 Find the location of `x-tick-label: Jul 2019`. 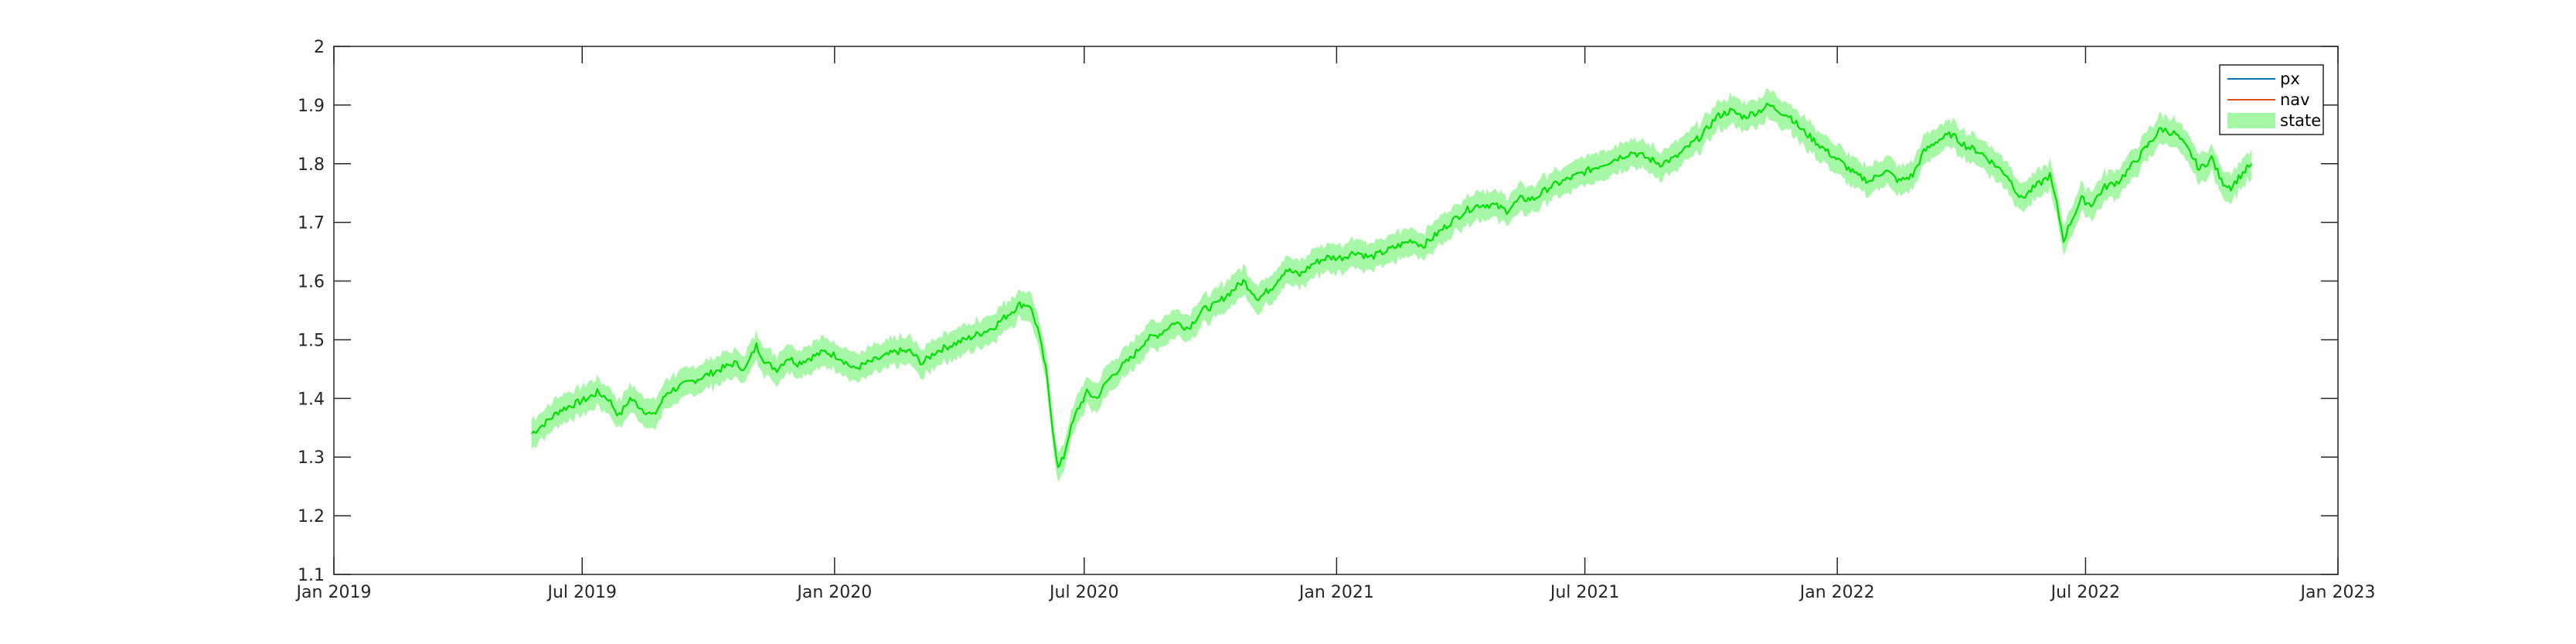

x-tick-label: Jul 2019 is located at coordinates (581, 592).